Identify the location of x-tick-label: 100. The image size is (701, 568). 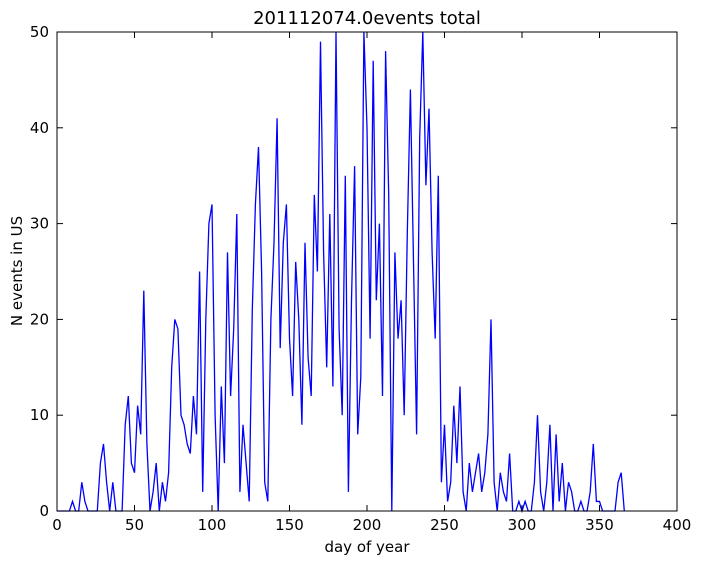
(212, 525).